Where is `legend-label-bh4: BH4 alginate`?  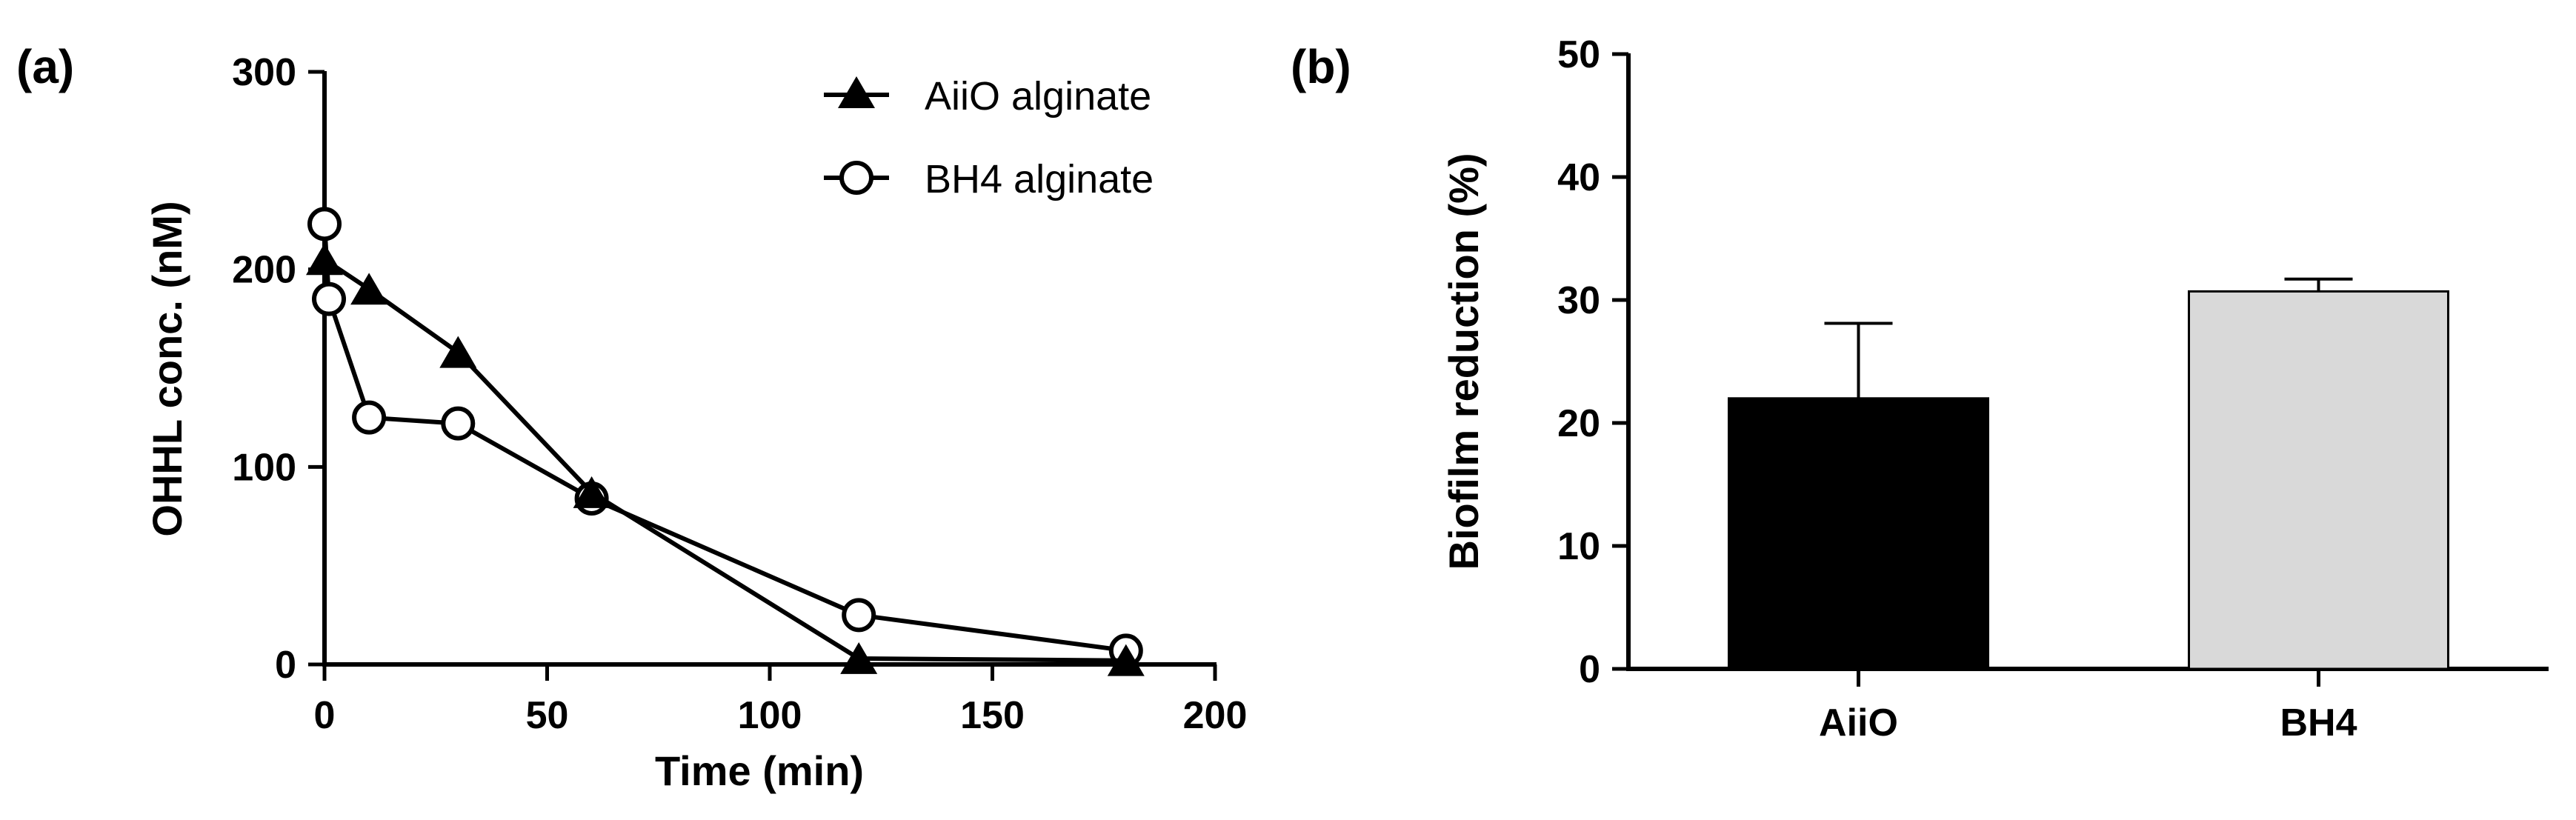
legend-label-bh4: BH4 alginate is located at coordinates (1039, 179).